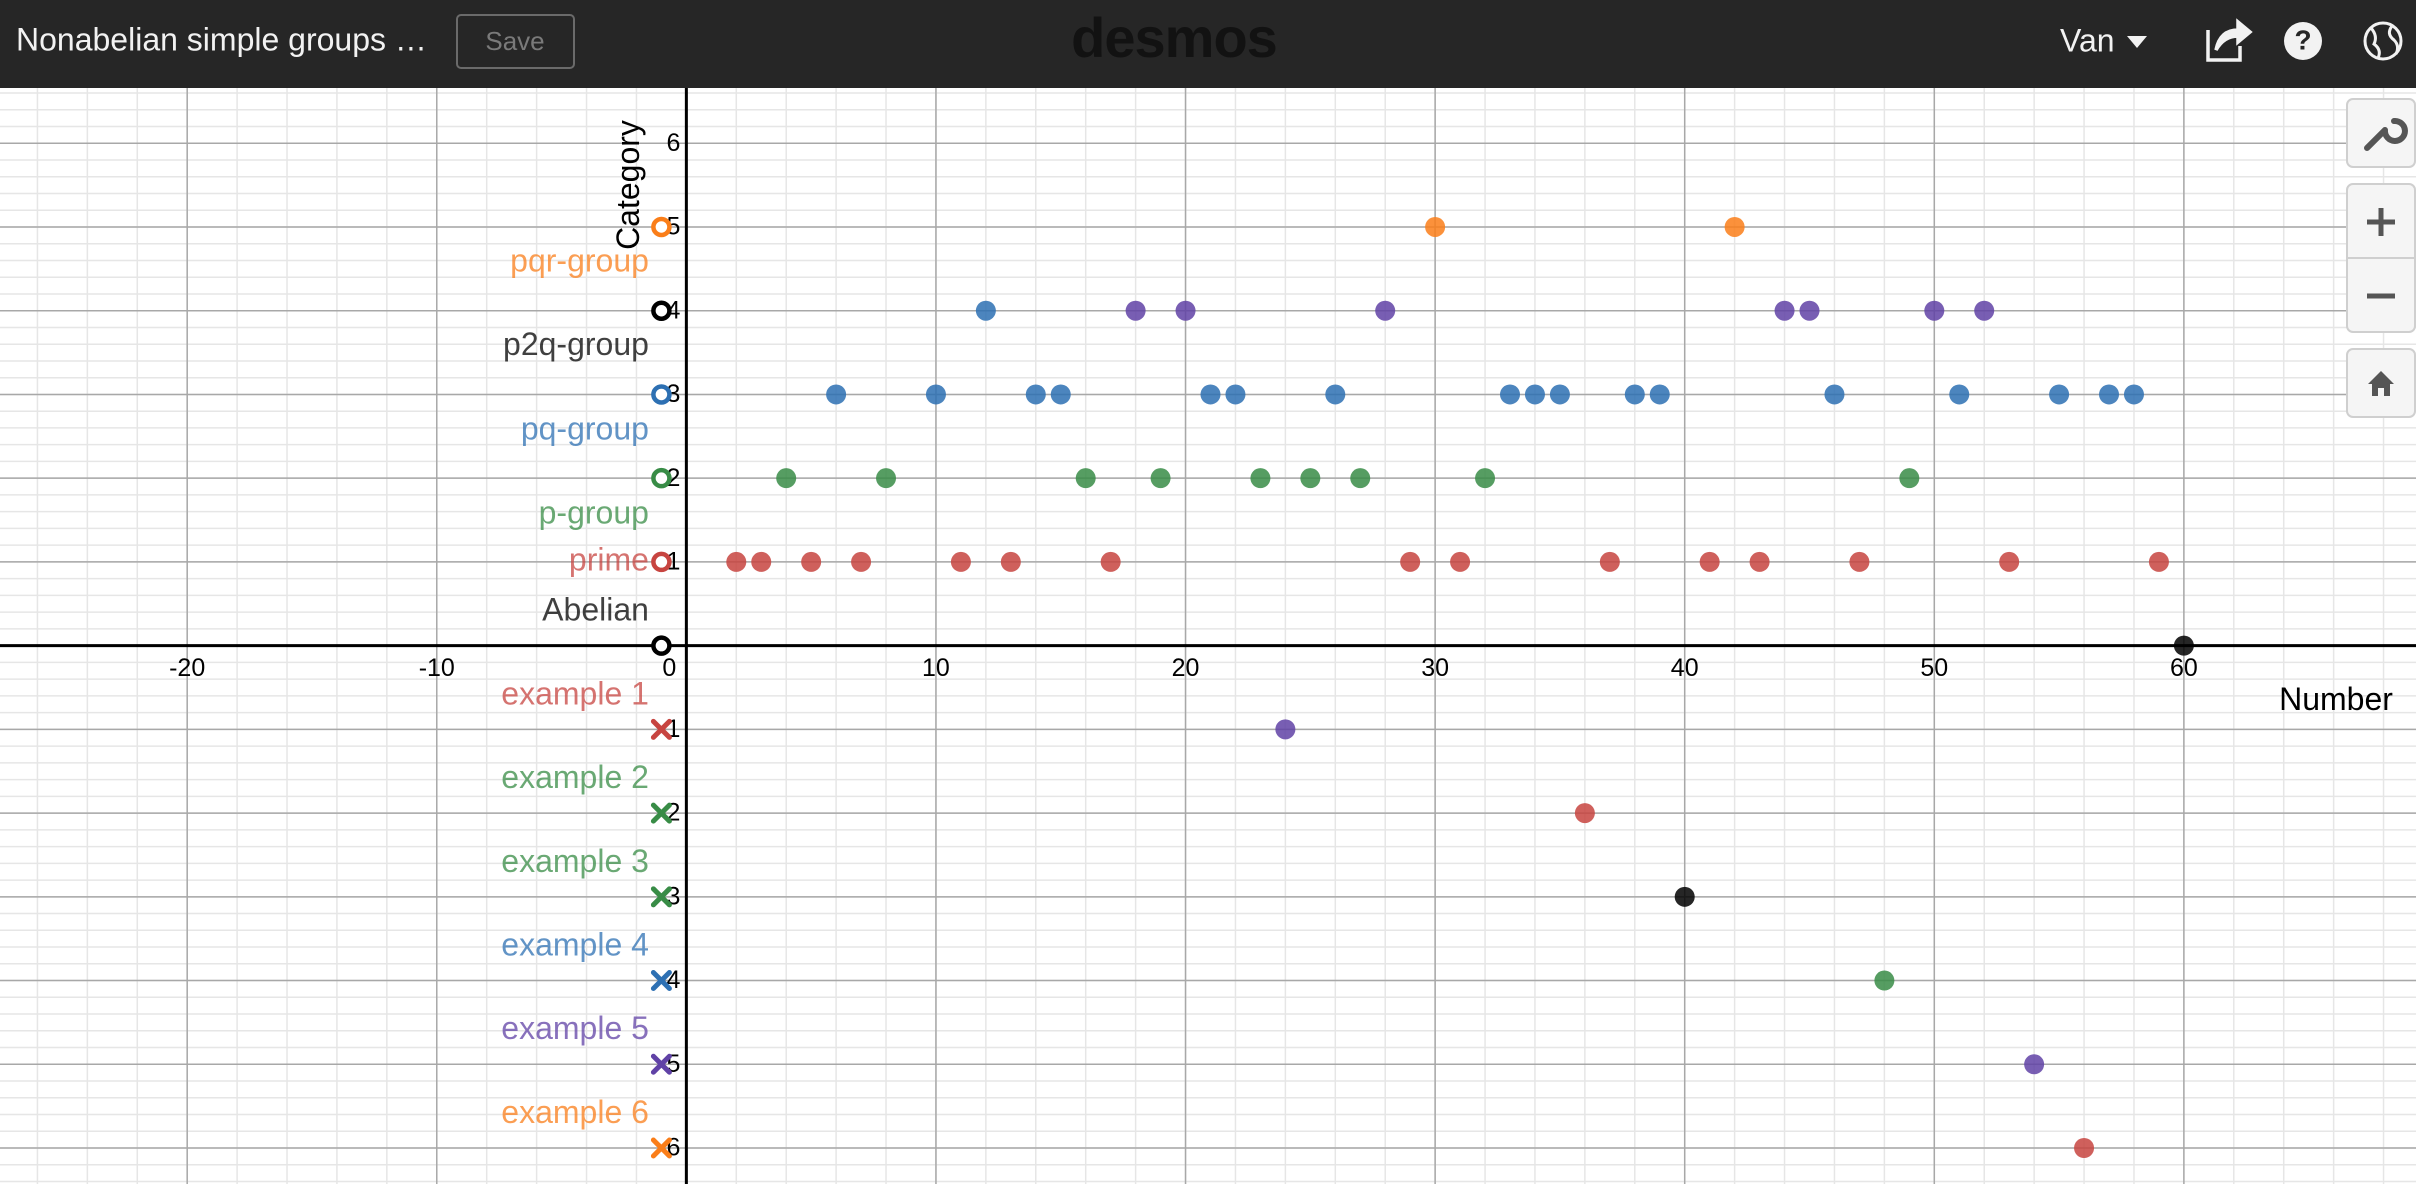 Image resolution: width=2416 pixels, height=1184 pixels. Describe the element at coordinates (2381, 383) in the screenshot. I see `home-button` at that location.